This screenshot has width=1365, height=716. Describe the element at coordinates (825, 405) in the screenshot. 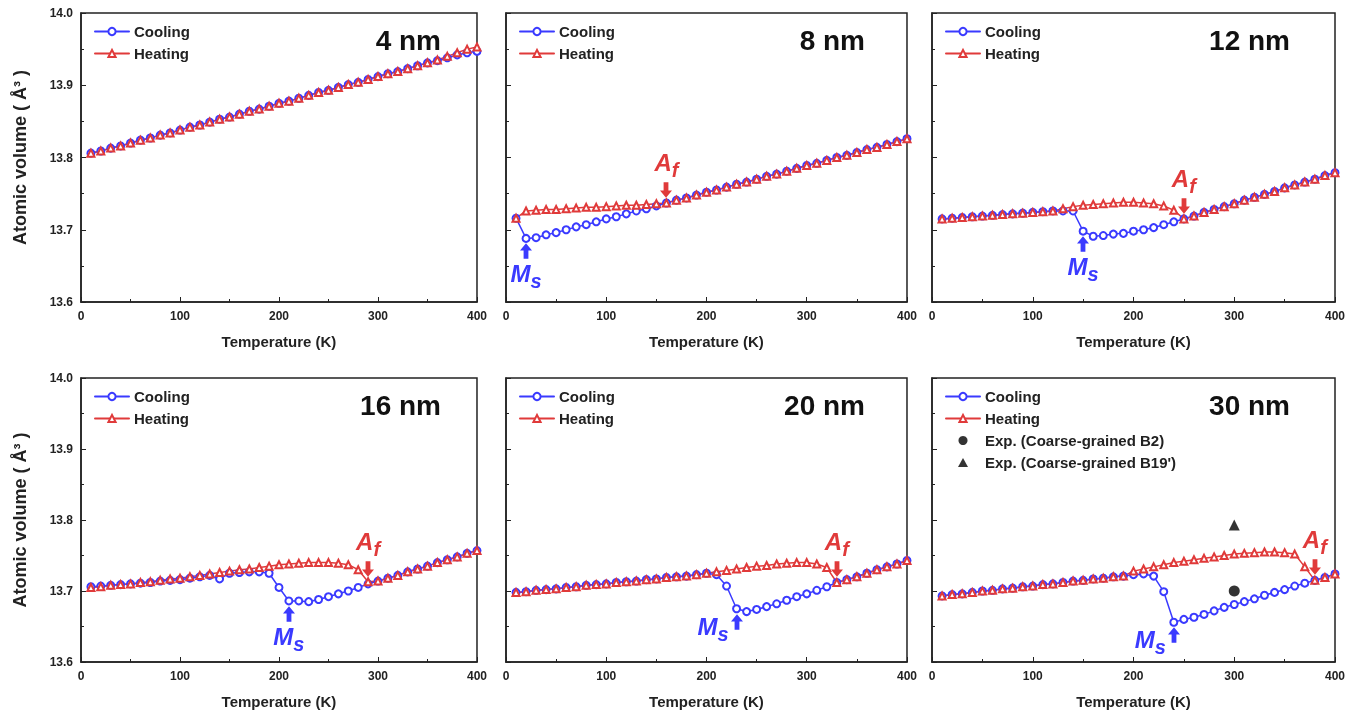

I see `chart-title: 20 nm` at that location.